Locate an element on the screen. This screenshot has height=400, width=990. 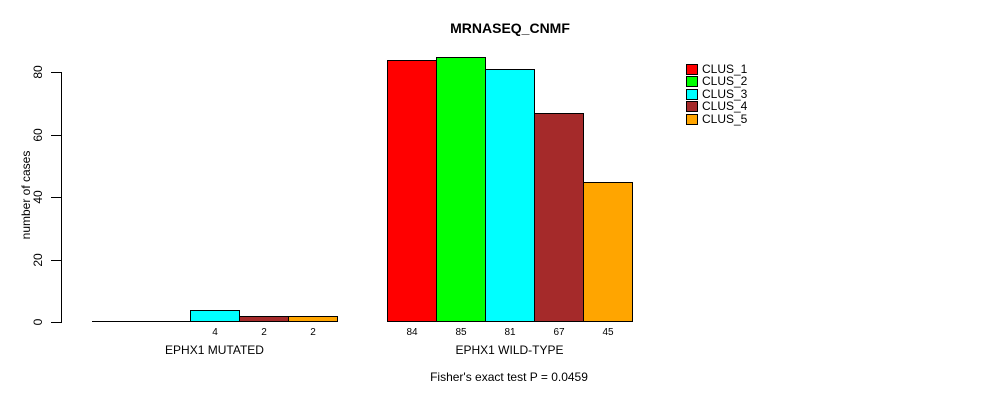
legend-item-clus_1: CLUS_1 is located at coordinates (716, 69).